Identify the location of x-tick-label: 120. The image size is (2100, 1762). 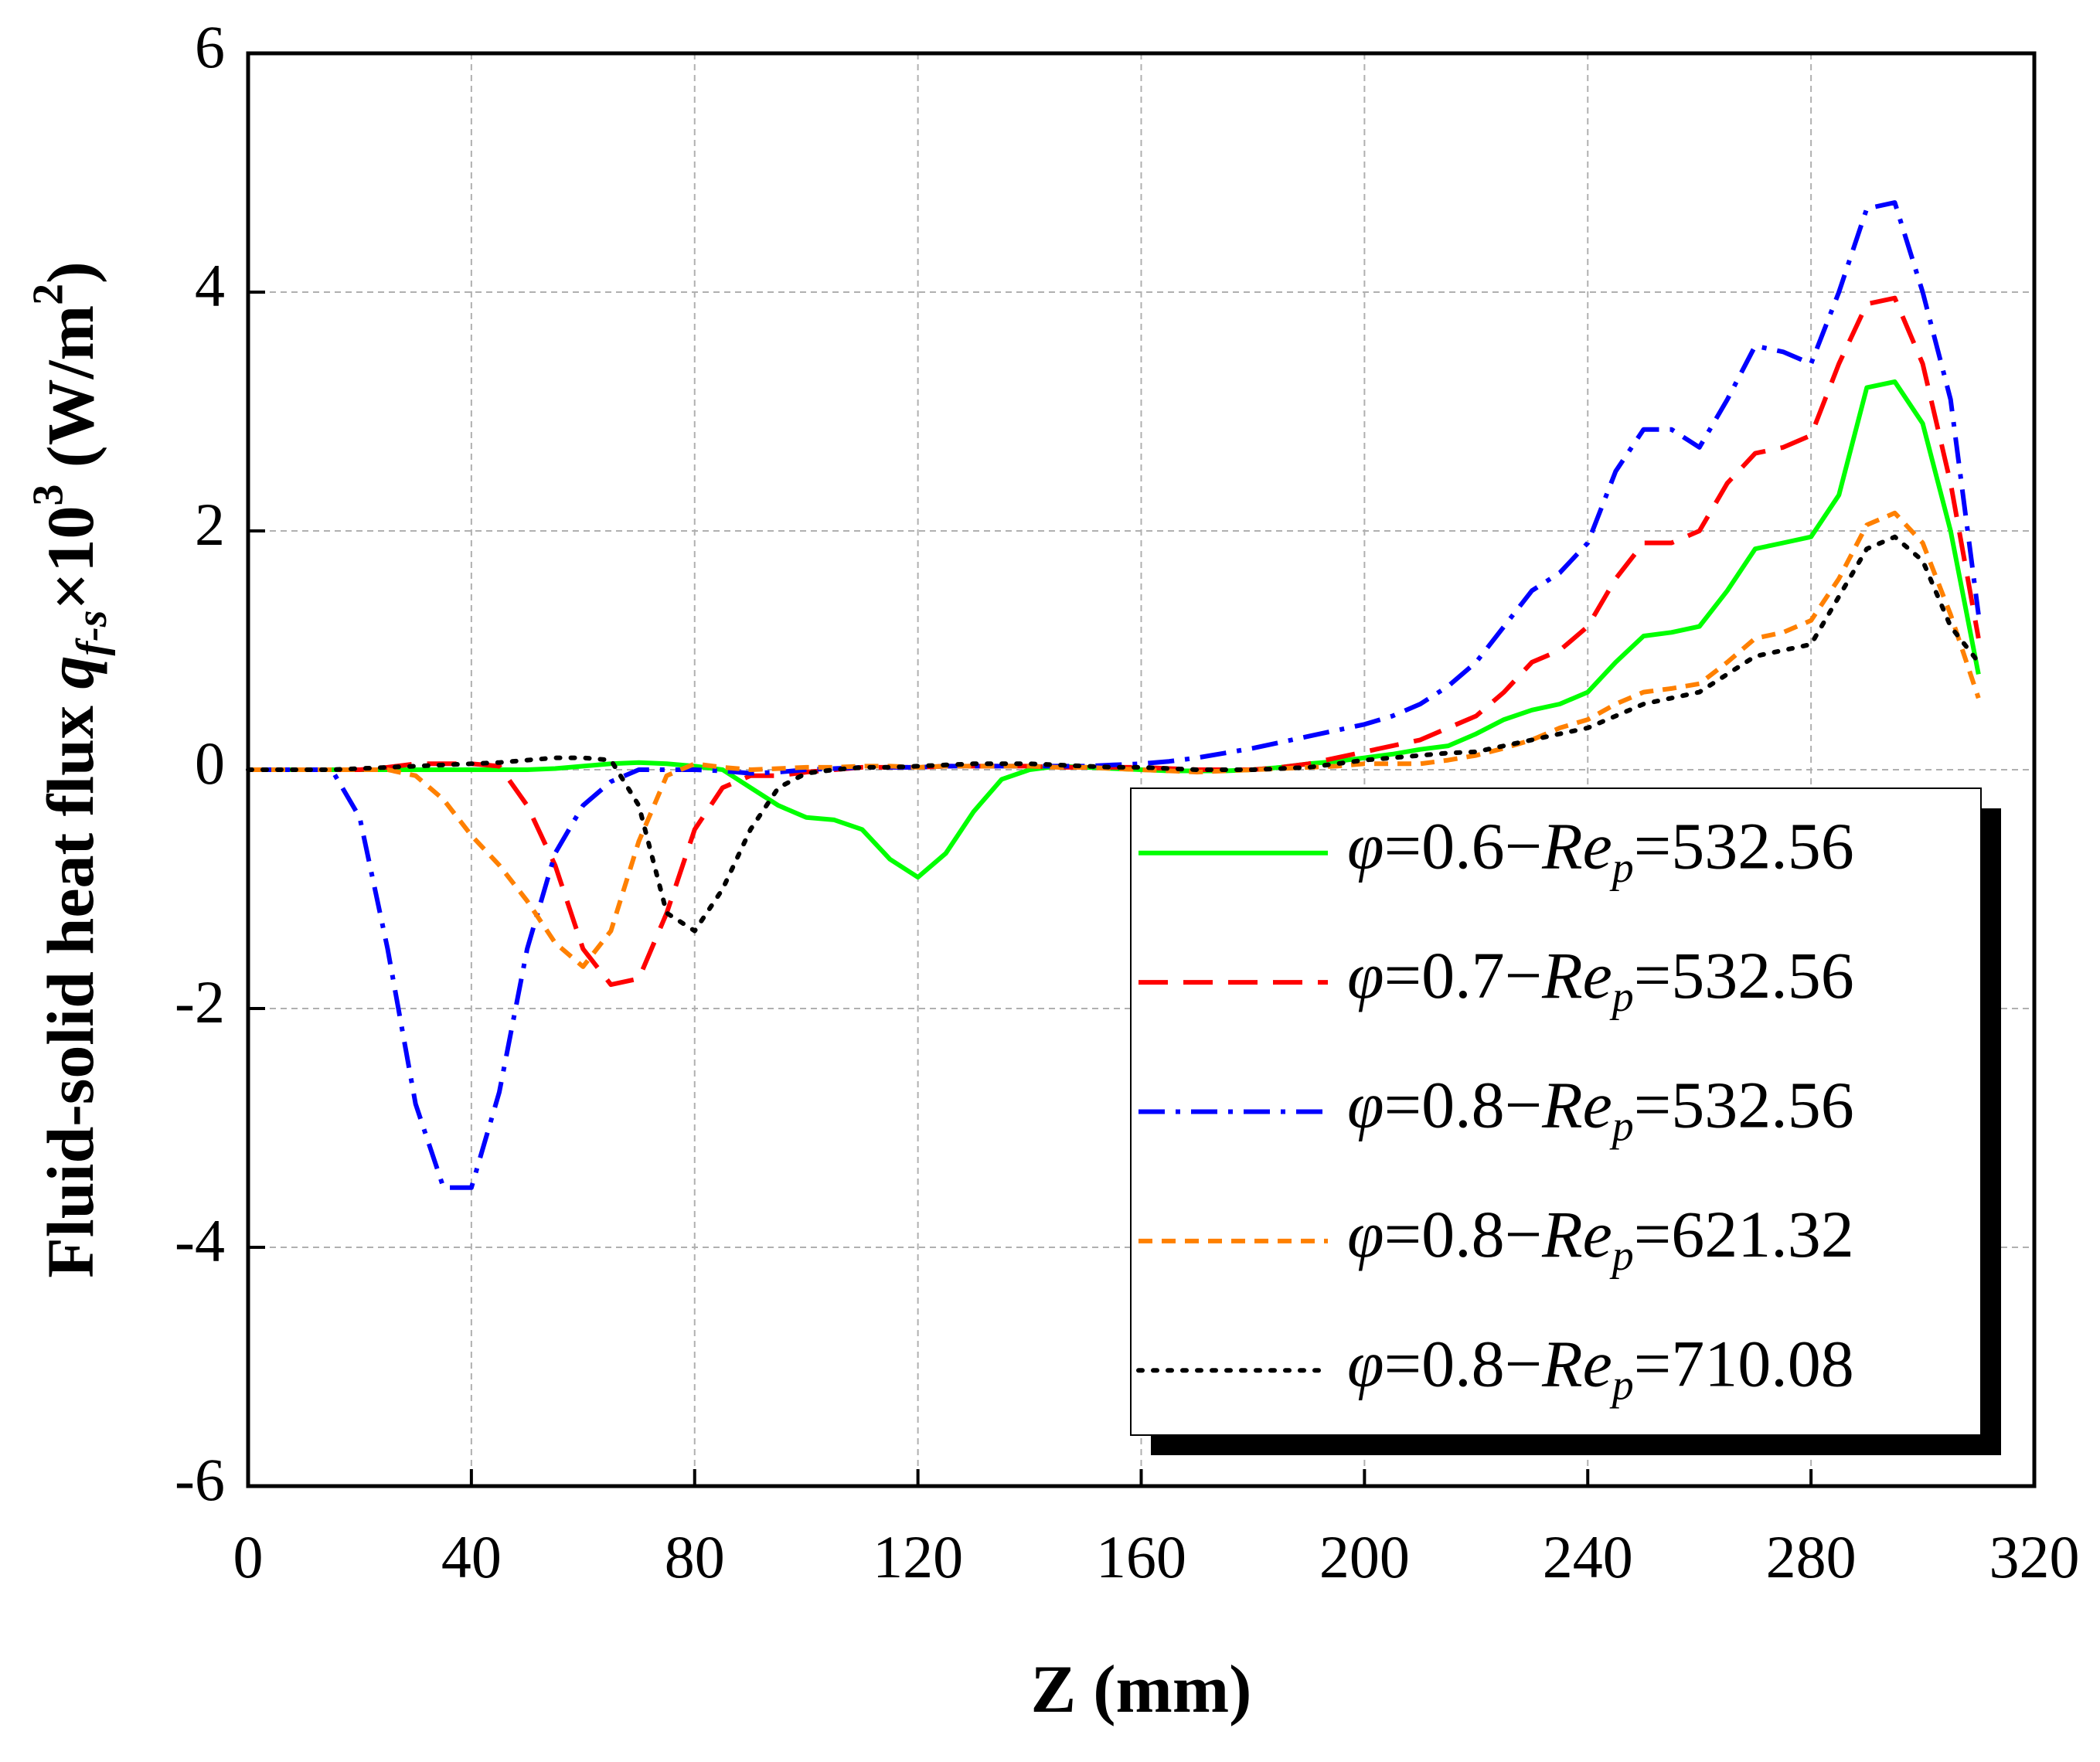
(918, 1556).